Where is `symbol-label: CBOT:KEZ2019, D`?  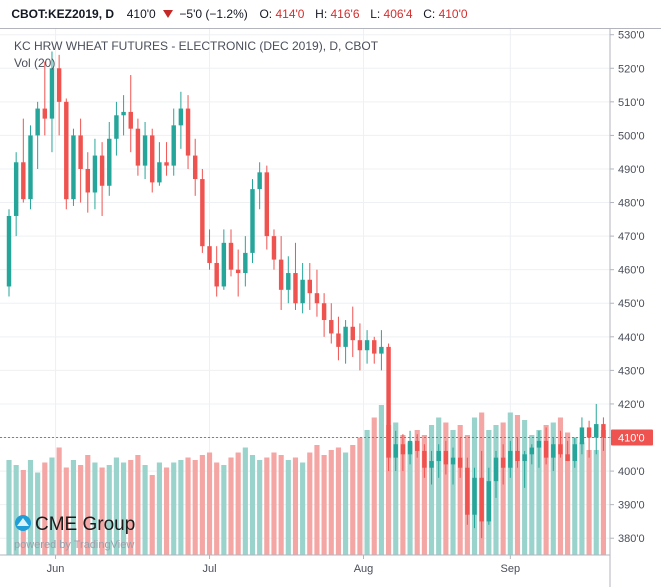
symbol-label: CBOT:KEZ2019, D is located at coordinates (63, 14).